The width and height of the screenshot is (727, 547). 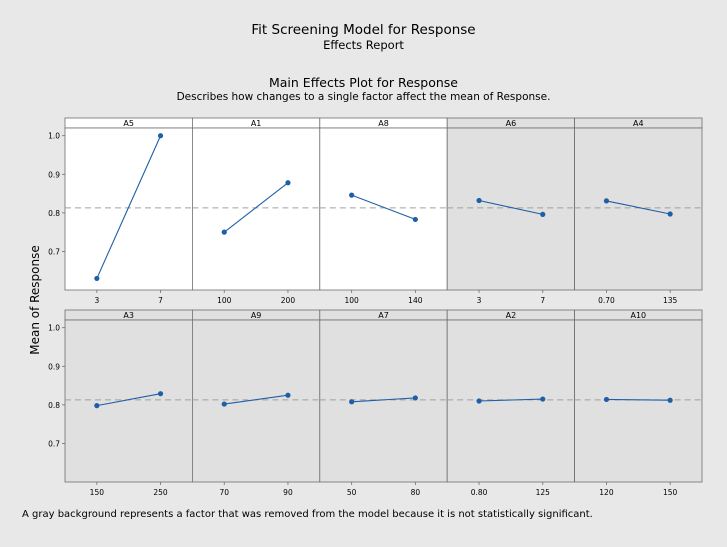 What do you see at coordinates (479, 492) in the screenshot?
I see `x-tick-label: 0.80` at bounding box center [479, 492].